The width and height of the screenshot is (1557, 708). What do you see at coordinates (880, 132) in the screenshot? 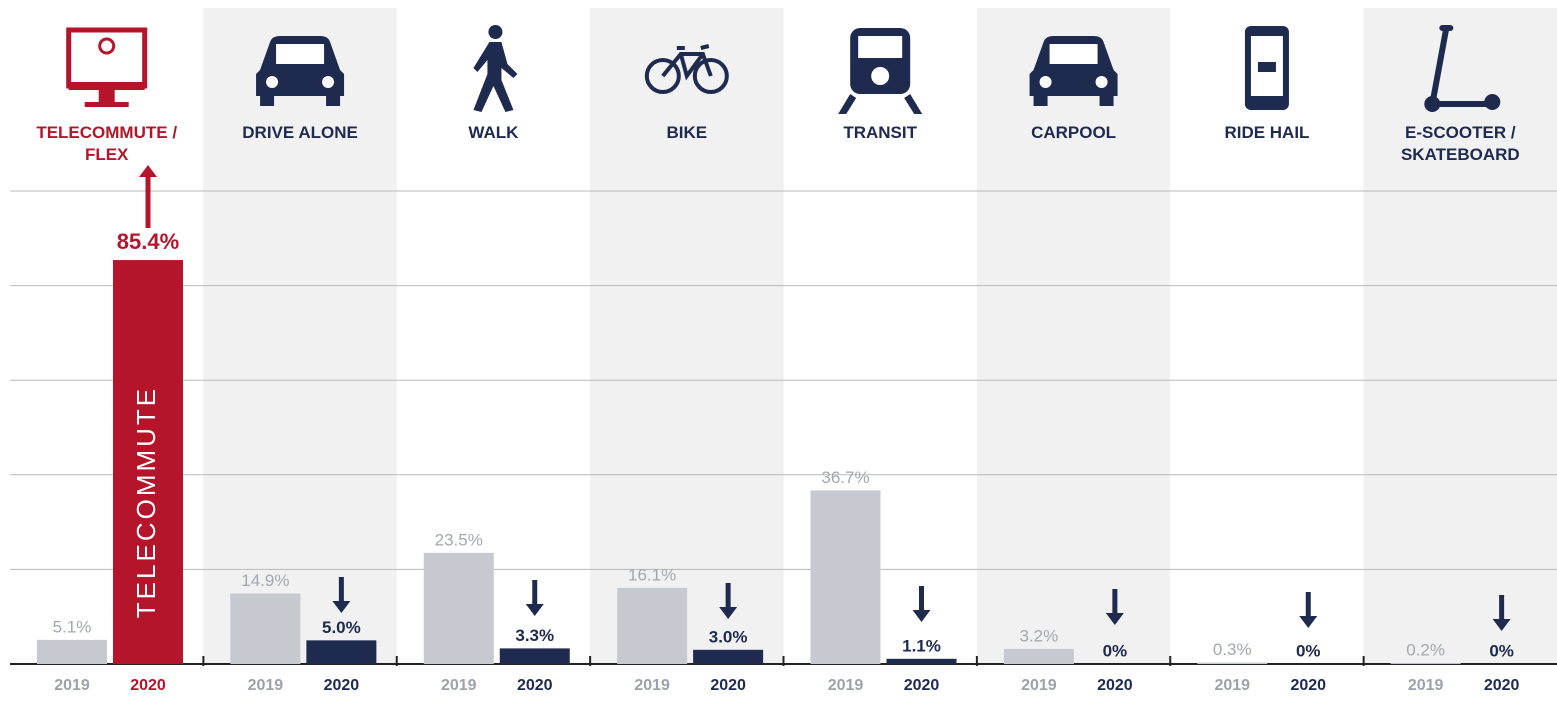
I see `category-label: TRANSIT` at bounding box center [880, 132].